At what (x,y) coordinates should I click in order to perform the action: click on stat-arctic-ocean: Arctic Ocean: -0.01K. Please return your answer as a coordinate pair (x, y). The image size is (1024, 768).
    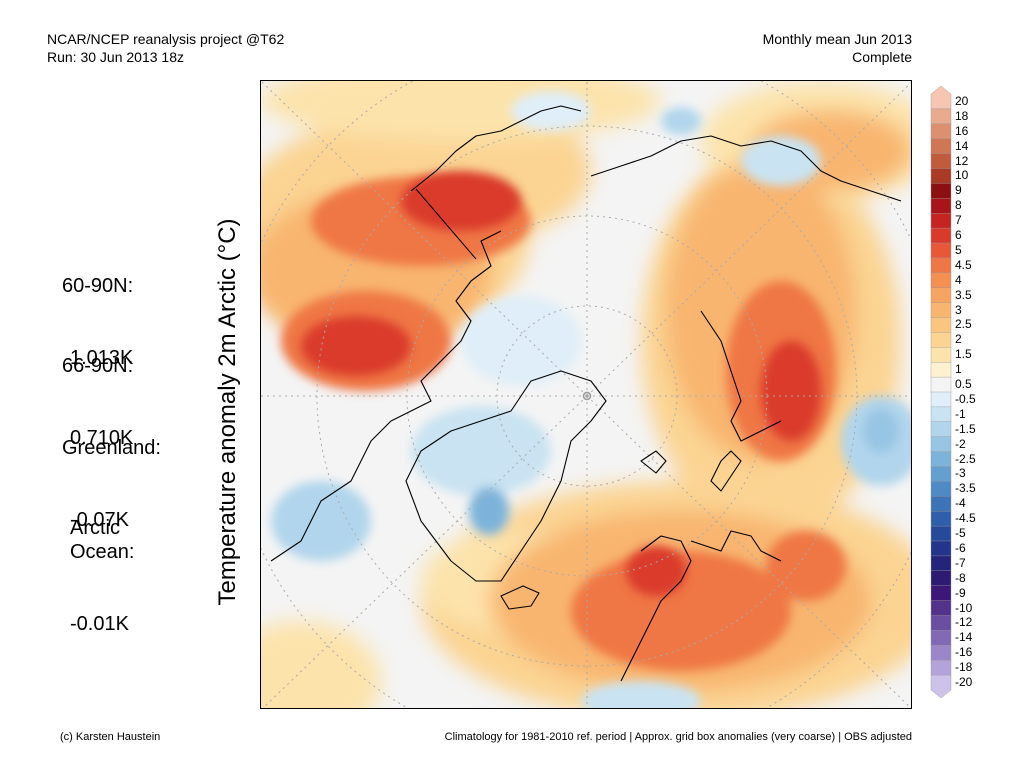
    Looking at the image, I should click on (102, 564).